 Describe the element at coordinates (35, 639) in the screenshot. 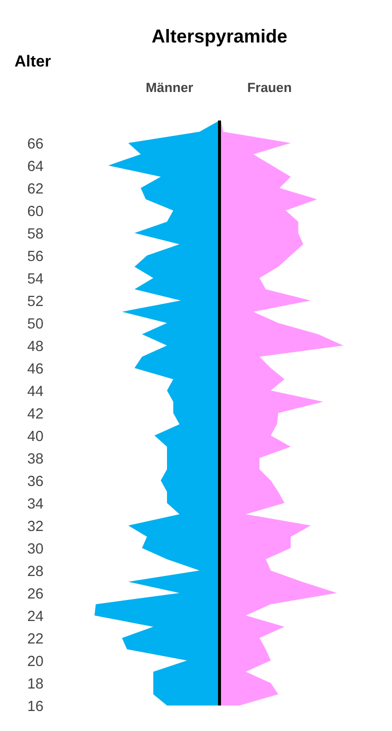

I see `y-tick-label: 22` at that location.